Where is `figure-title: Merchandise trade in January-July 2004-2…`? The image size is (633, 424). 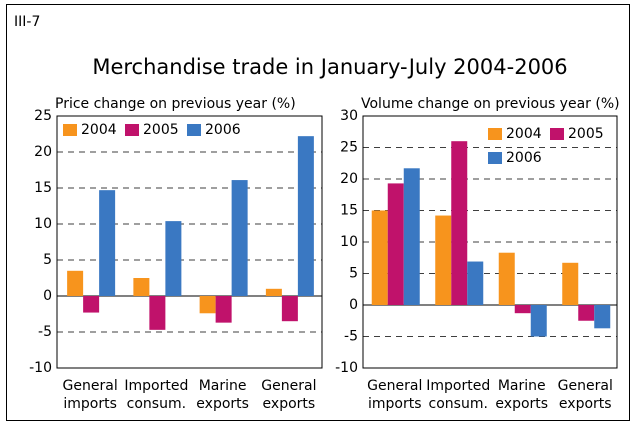 figure-title: Merchandise trade in January-July 2004-2… is located at coordinates (329, 67).